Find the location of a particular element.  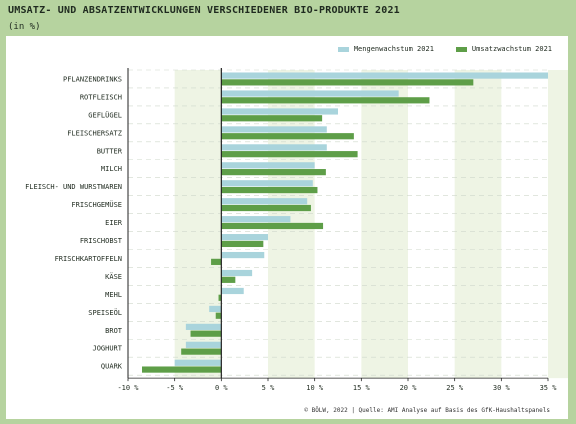

x-tick-label: -5 % is located at coordinates (175, 388).